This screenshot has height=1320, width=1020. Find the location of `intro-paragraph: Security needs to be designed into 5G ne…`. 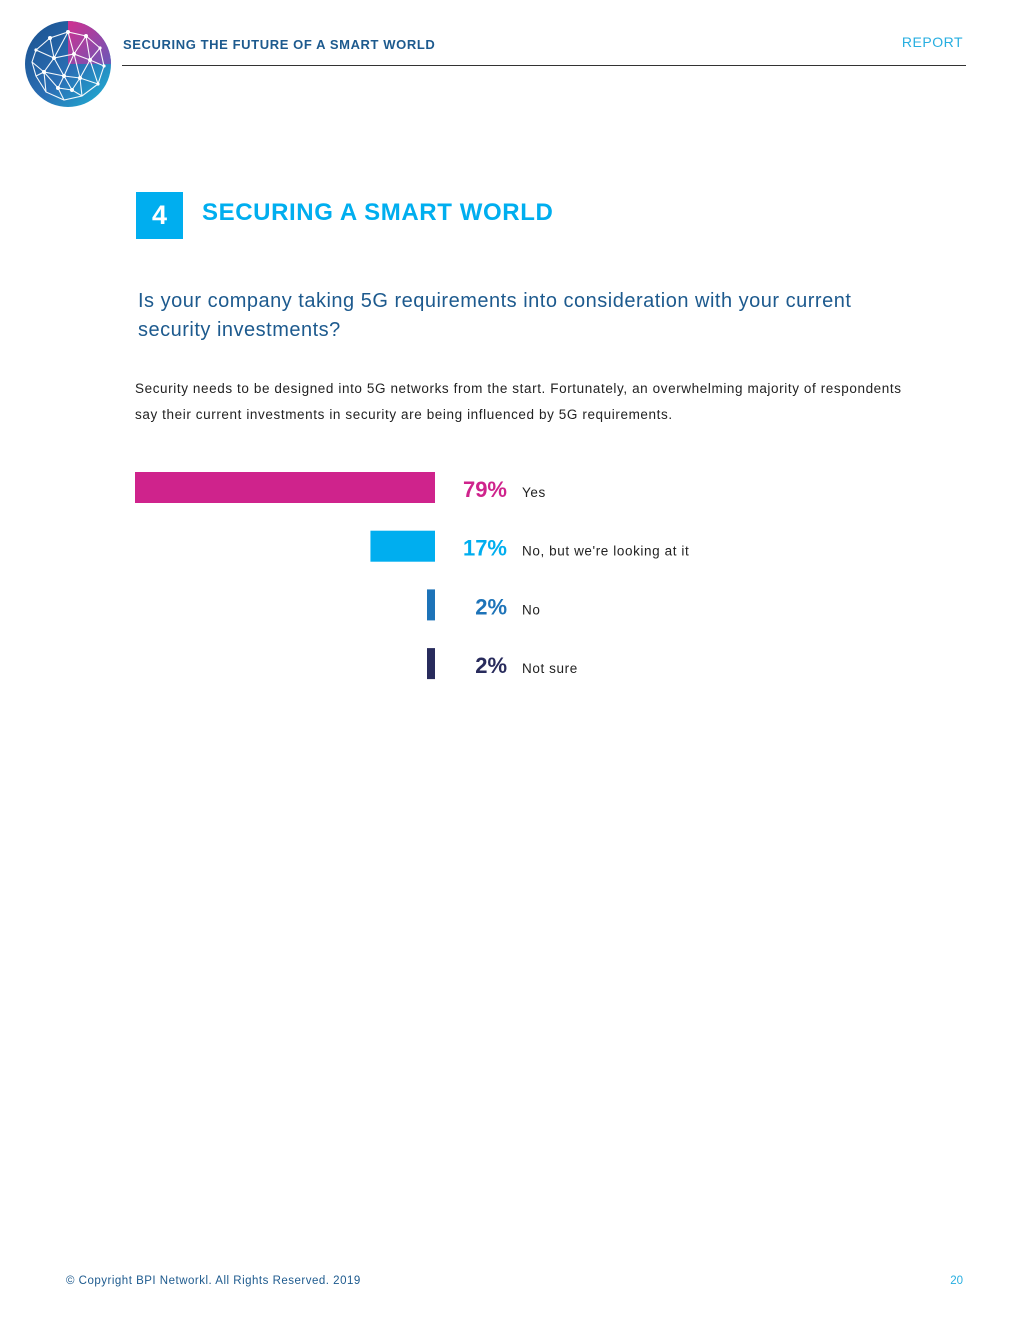

intro-paragraph: Security needs to be designed into 5G ne… is located at coordinates (518, 401).